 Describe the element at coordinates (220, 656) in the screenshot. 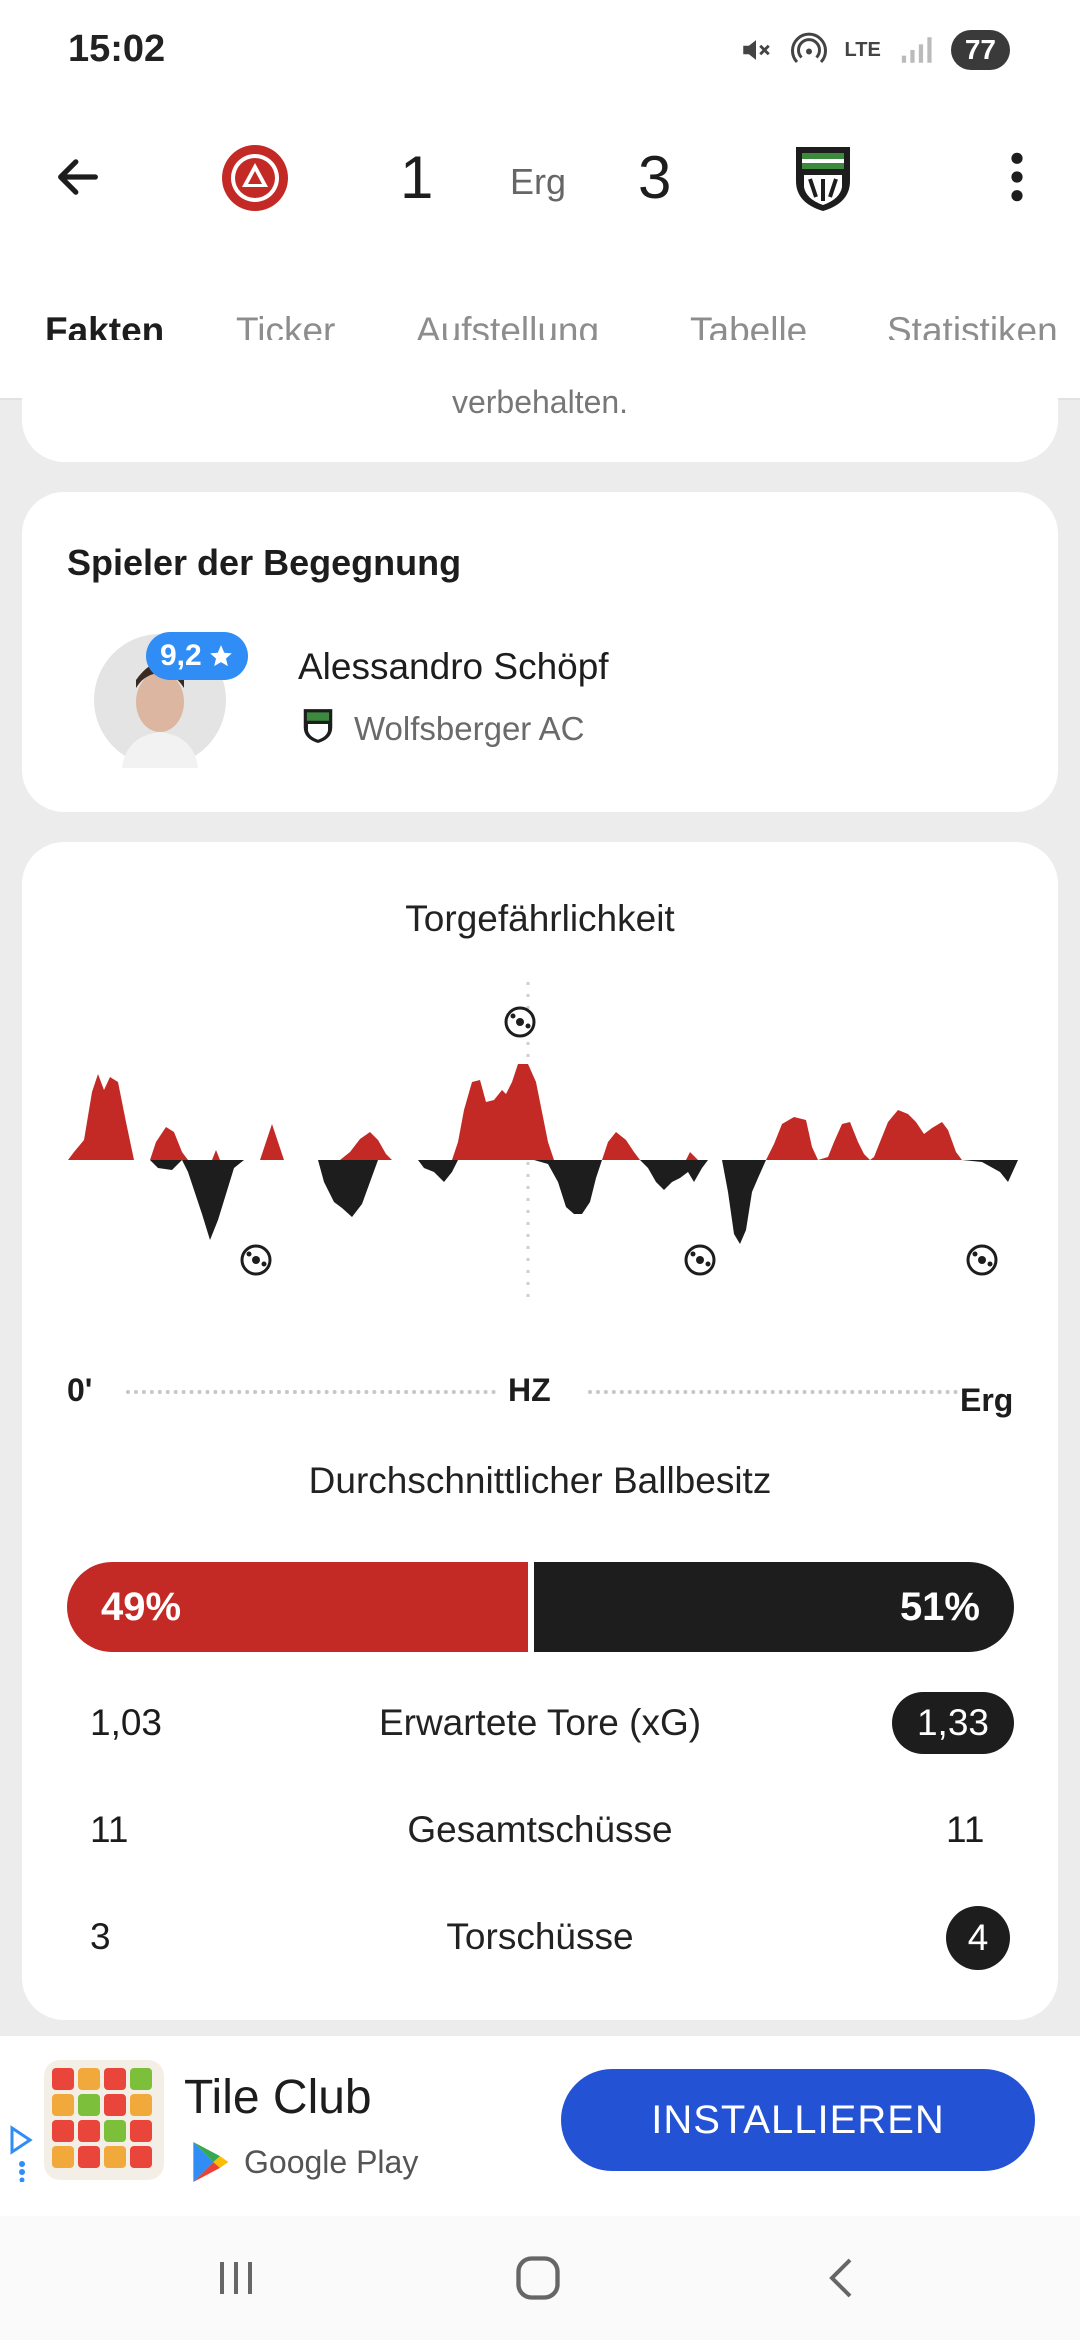

I see `star-icon` at that location.